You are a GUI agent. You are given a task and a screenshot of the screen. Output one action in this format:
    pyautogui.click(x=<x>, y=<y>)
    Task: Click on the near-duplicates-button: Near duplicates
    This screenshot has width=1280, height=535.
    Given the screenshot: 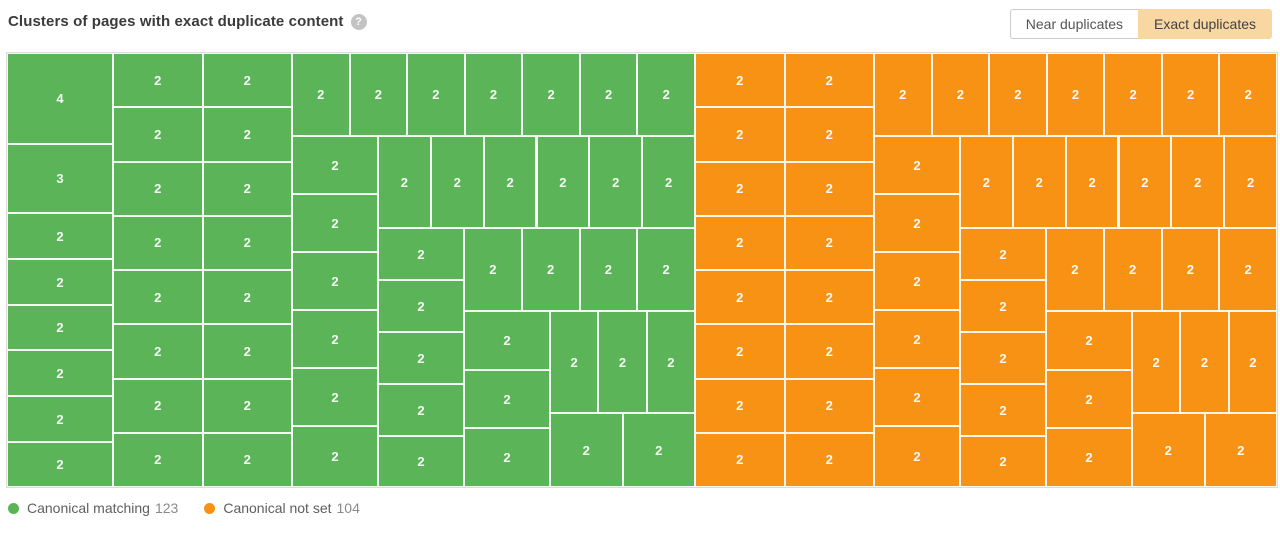 What is the action you would take?
    pyautogui.click(x=1074, y=24)
    